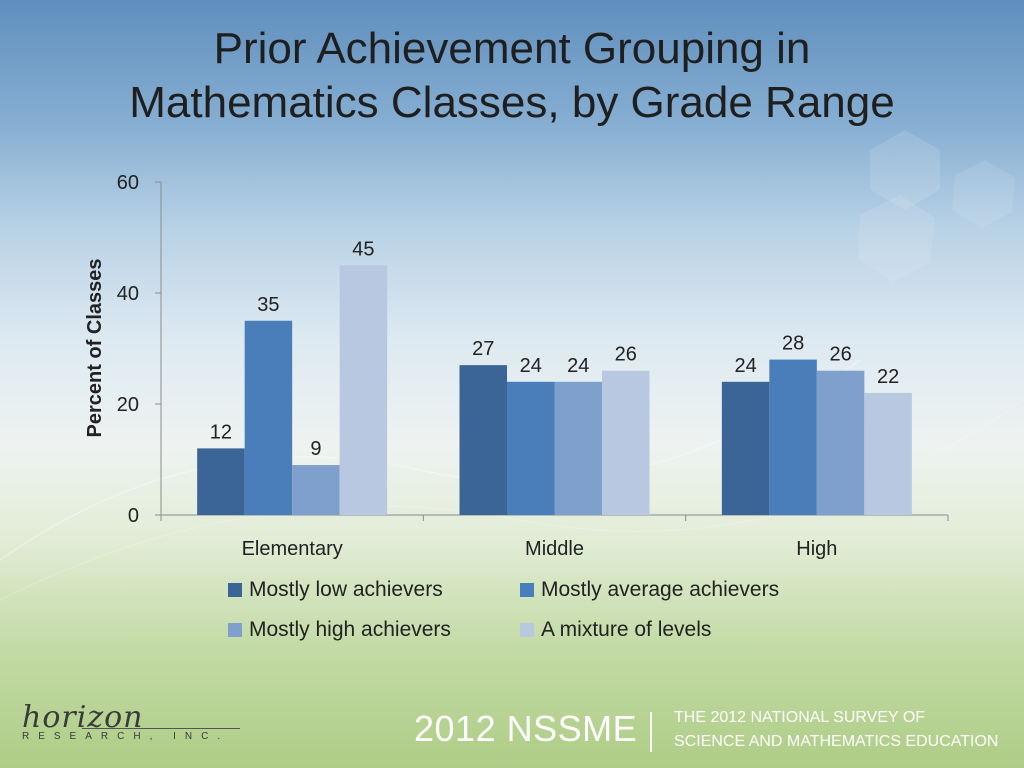 Image resolution: width=1024 pixels, height=768 pixels. What do you see at coordinates (816, 549) in the screenshot?
I see `x-tick-label: High` at bounding box center [816, 549].